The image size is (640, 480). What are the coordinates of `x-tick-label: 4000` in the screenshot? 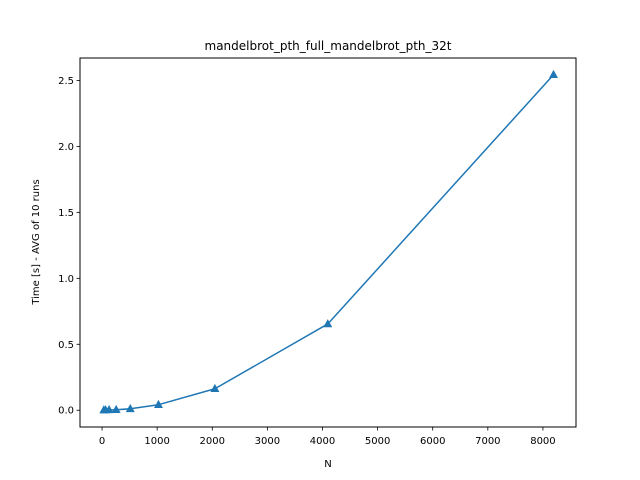 It's located at (322, 441).